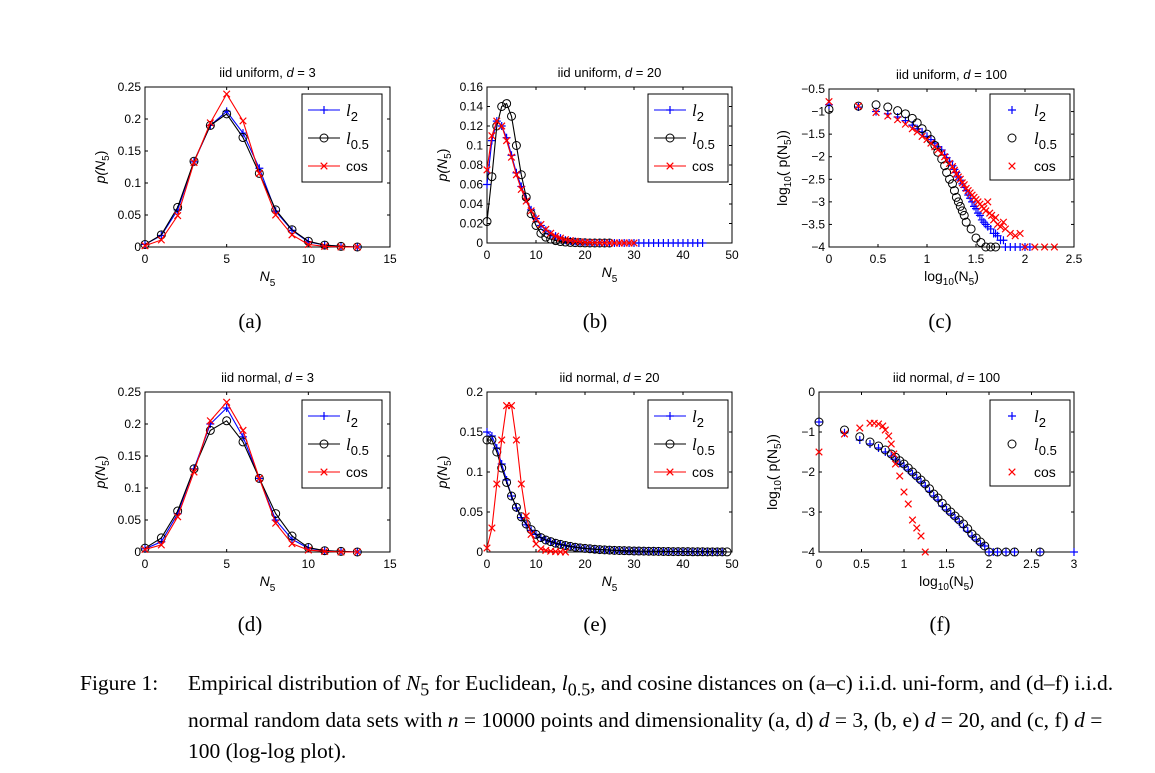 The width and height of the screenshot is (1155, 773). Describe the element at coordinates (813, 224) in the screenshot. I see `y-tick-label: −3.5` at that location.